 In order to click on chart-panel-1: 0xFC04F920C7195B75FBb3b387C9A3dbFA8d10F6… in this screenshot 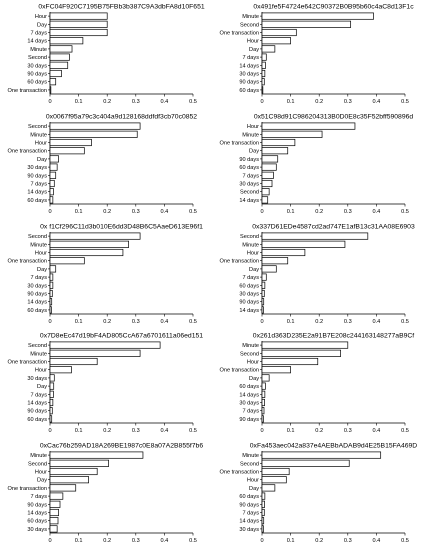, I will do `click(106, 55)`.